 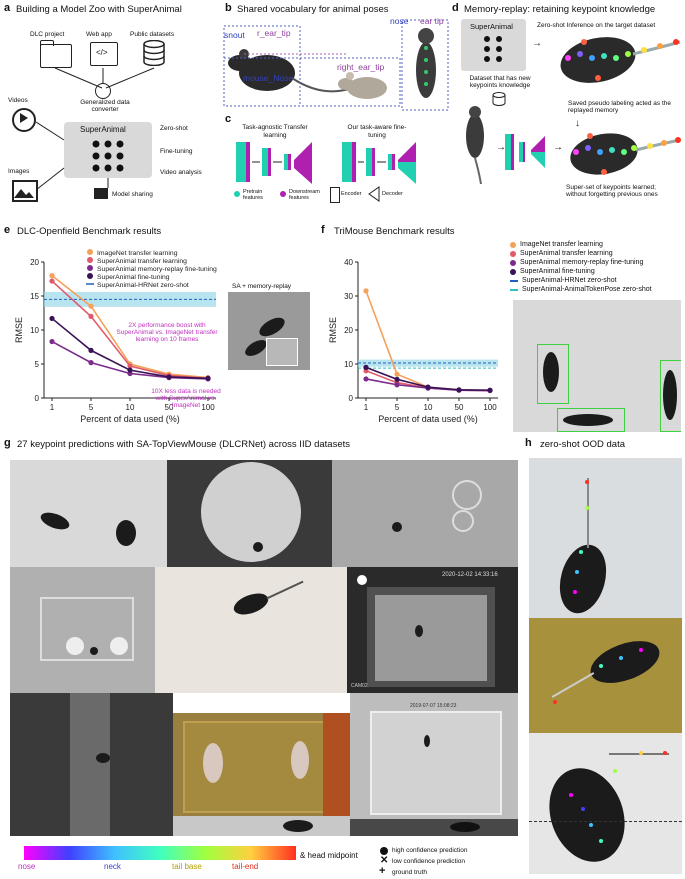 I want to click on converter-label: Generalized data converter, so click(x=105, y=106).